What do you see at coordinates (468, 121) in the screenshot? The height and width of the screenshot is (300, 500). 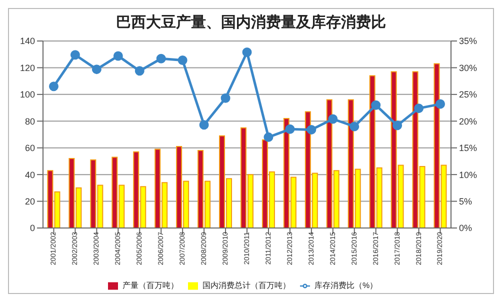 I see `y2-tick-label: 20%` at bounding box center [468, 121].